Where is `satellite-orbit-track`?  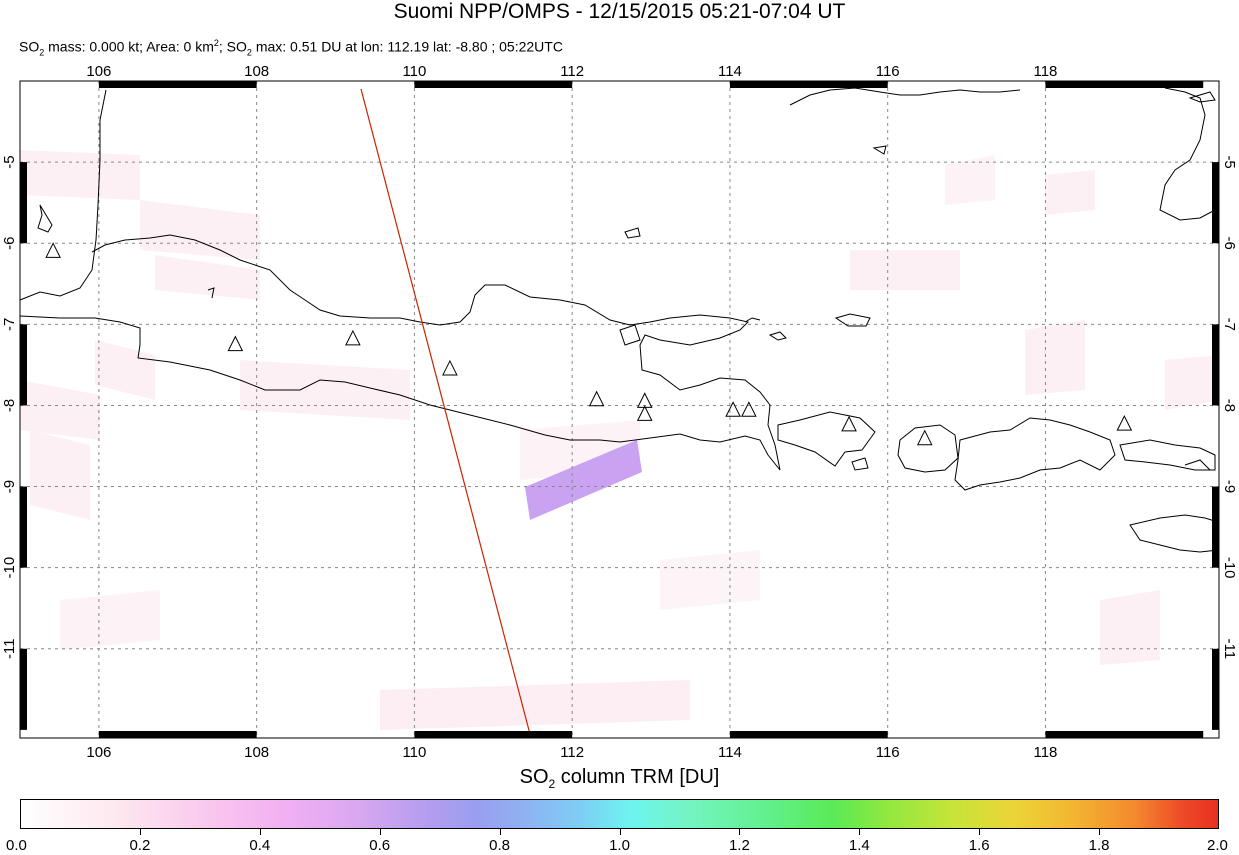 satellite-orbit-track is located at coordinates (446, 413).